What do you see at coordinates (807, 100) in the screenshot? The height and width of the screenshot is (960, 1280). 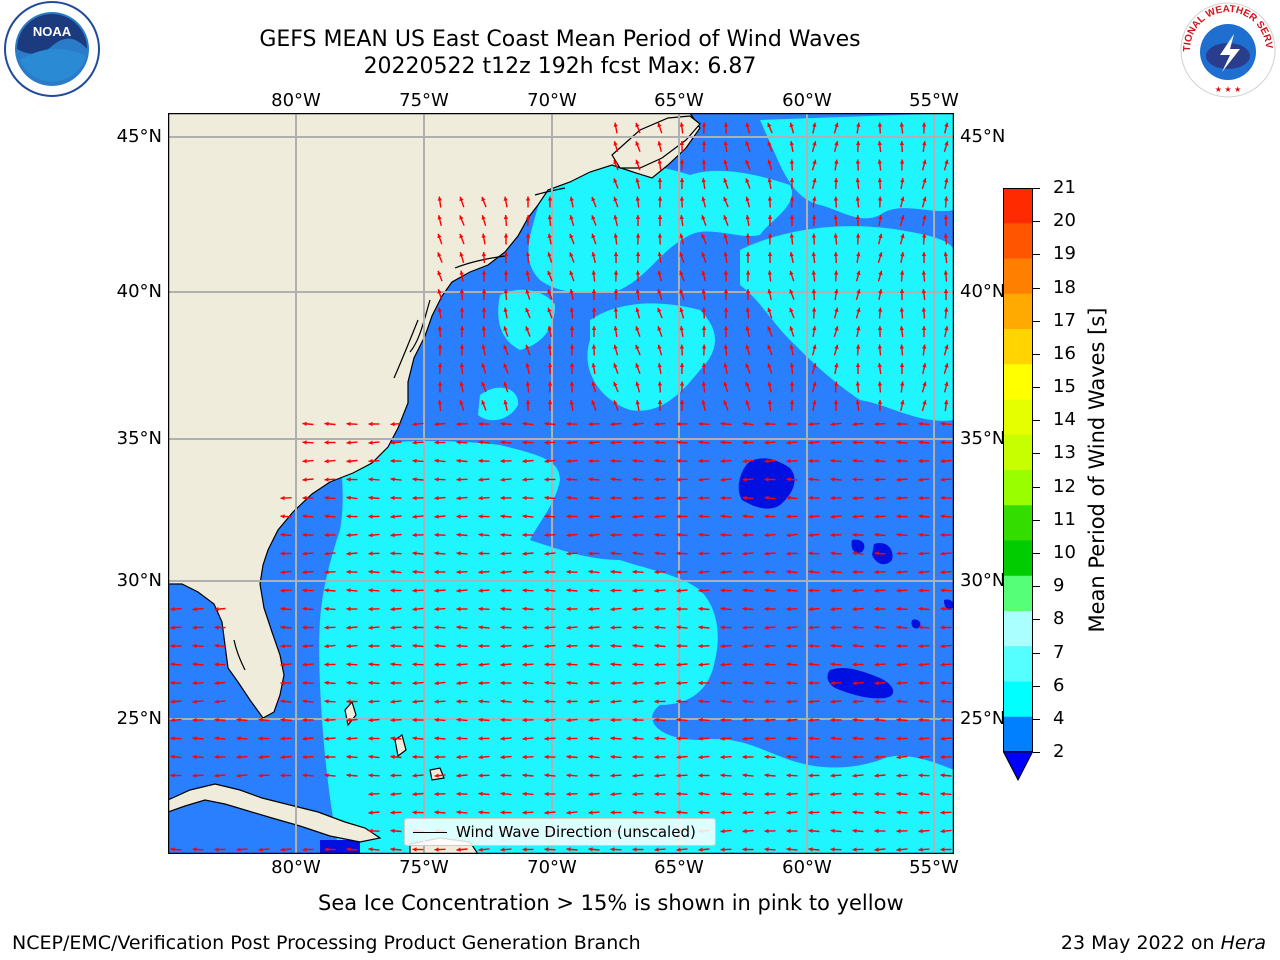 I see `lon-label-top: 60°W` at bounding box center [807, 100].